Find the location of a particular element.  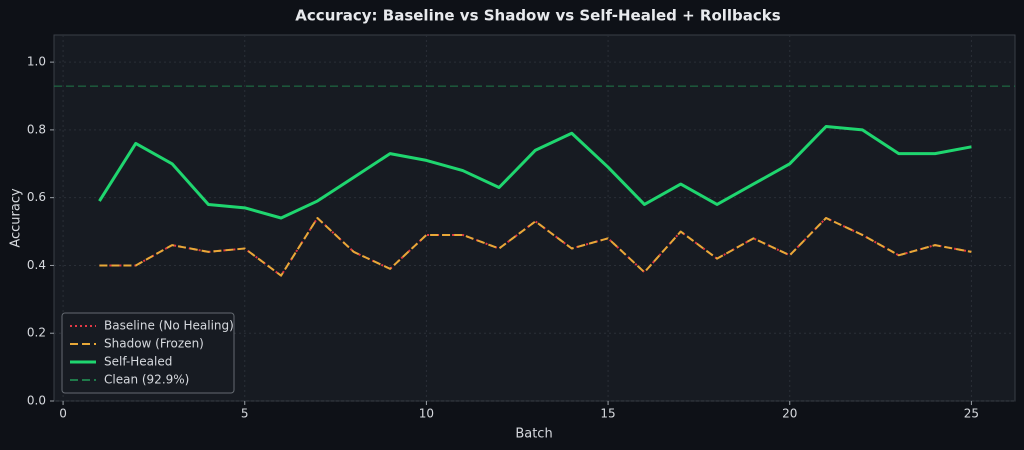

series-line is located at coordinates (535, 247).